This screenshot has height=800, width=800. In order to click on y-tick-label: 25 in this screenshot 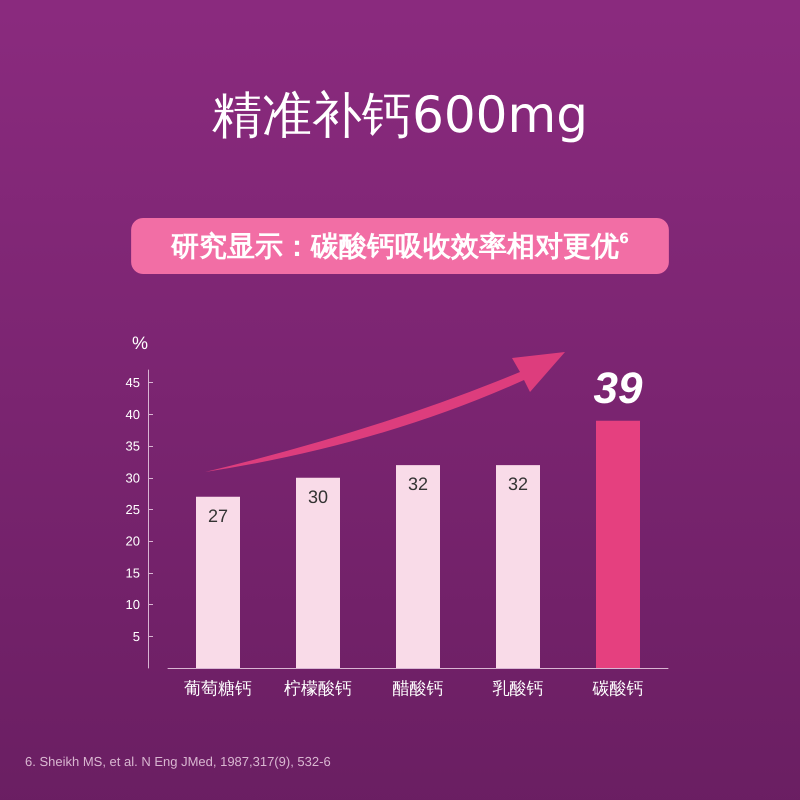, I will do `click(133, 509)`.